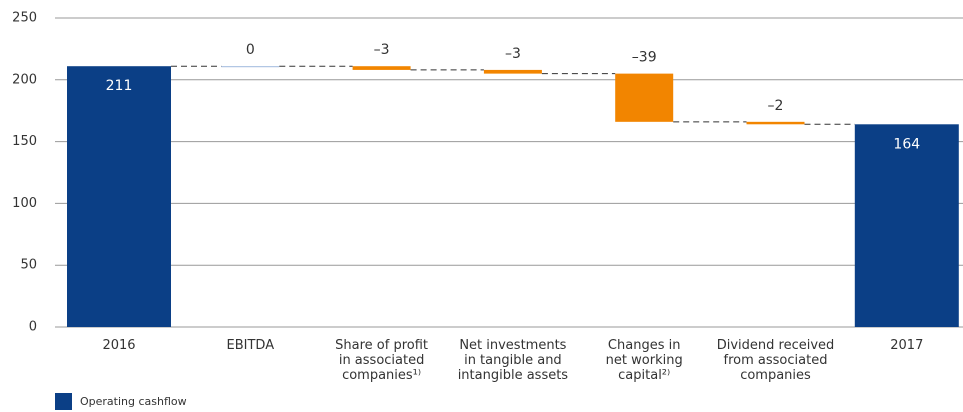 Image resolution: width=963 pixels, height=412 pixels. Describe the element at coordinates (33, 327) in the screenshot. I see `y-tick-label: 0` at that location.